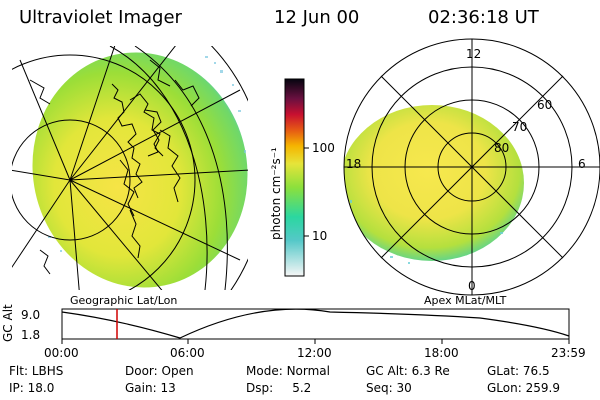 The height and width of the screenshot is (400, 600). What do you see at coordinates (314, 353) in the screenshot?
I see `altitude-xtick-1200: 12:00` at bounding box center [314, 353].